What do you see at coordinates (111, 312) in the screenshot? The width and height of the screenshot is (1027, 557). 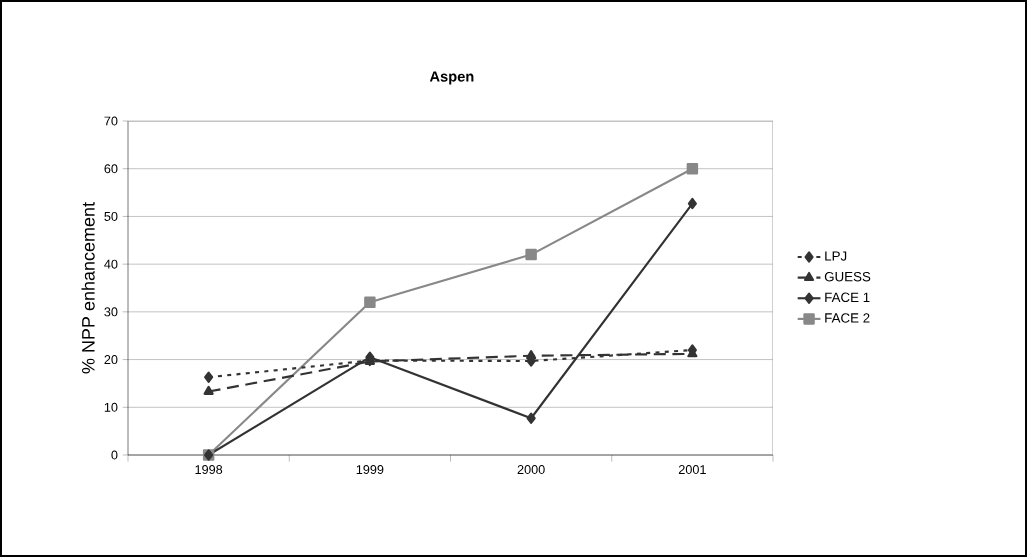 I see `y-tick-label: 30` at bounding box center [111, 312].